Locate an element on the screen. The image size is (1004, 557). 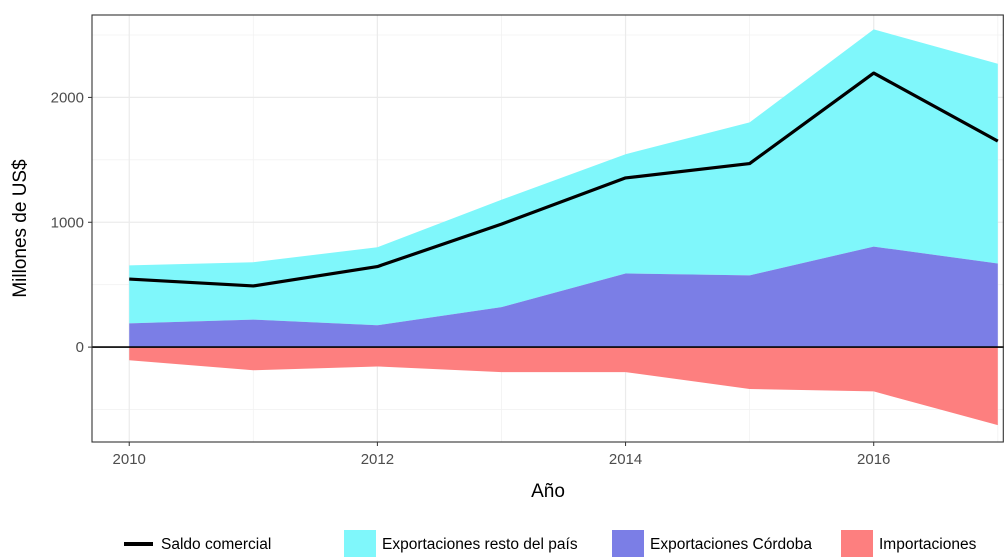
y-tick-label: 2000 is located at coordinates (67, 97).